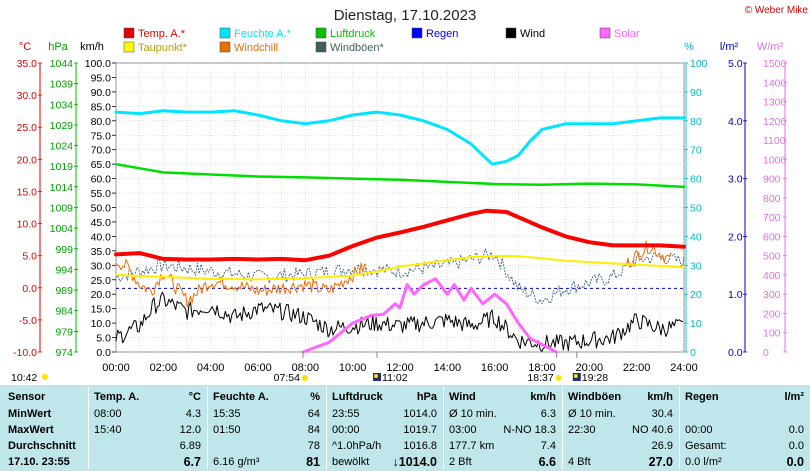 The height and width of the screenshot is (471, 810). Describe the element at coordinates (27, 192) in the screenshot. I see `tick-label-temp: 15.0` at that location.